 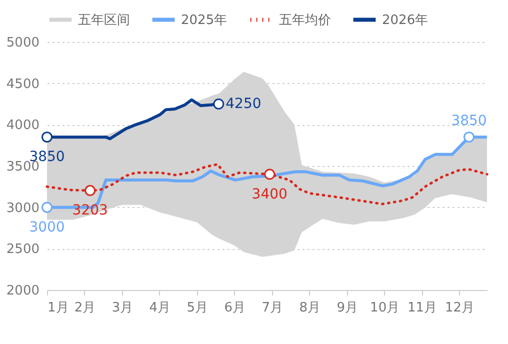 I want to click on x-tick-label: 10月, so click(x=385, y=308).